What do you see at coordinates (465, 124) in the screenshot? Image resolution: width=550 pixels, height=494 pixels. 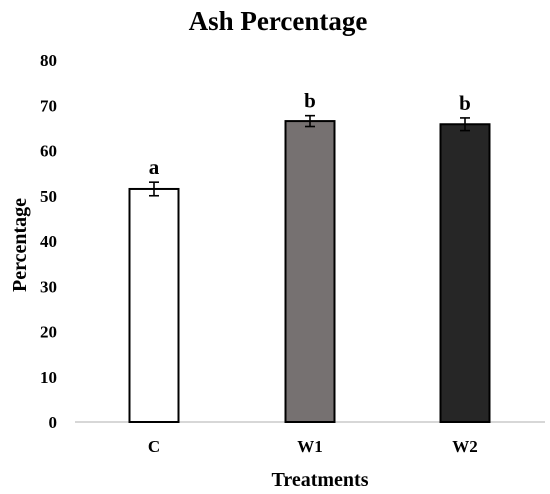 I see `error-bar-W2` at bounding box center [465, 124].